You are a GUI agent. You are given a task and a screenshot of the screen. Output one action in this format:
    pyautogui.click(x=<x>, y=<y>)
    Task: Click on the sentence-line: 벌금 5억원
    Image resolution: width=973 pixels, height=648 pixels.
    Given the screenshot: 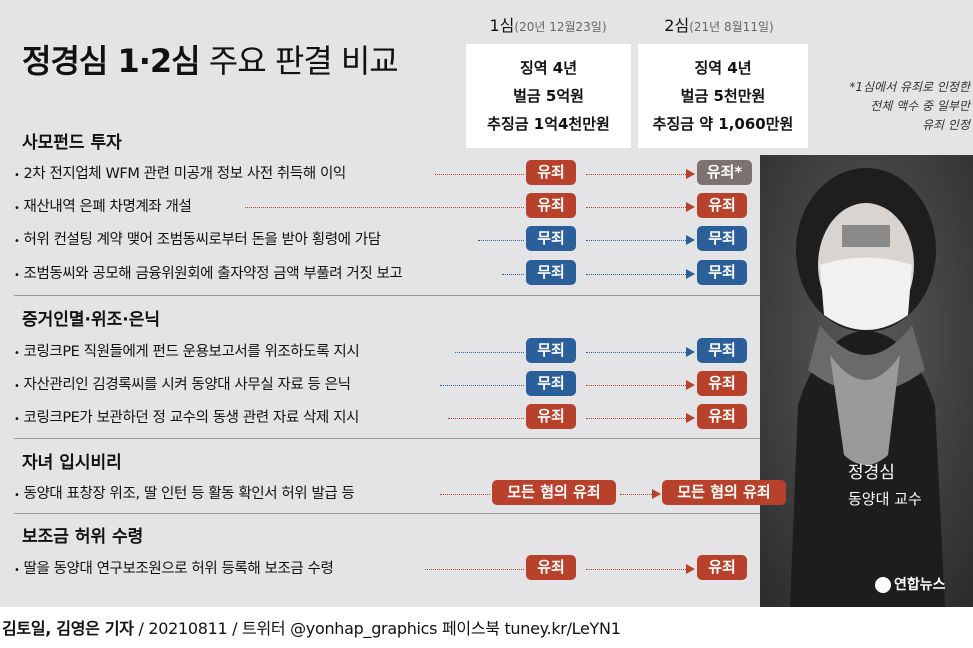 What is the action you would take?
    pyautogui.click(x=548, y=96)
    